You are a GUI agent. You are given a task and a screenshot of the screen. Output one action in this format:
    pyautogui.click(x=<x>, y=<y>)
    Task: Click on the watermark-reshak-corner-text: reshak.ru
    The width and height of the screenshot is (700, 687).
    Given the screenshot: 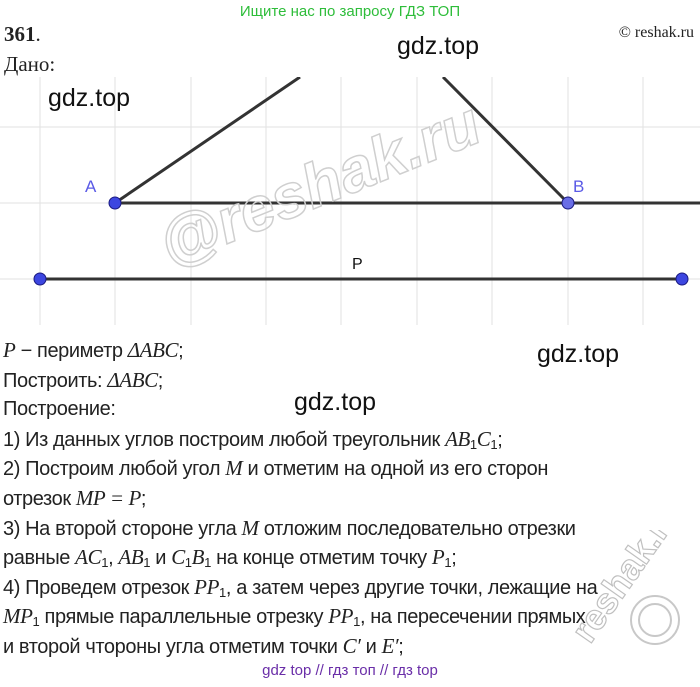 What is the action you would take?
    pyautogui.click(x=626, y=590)
    